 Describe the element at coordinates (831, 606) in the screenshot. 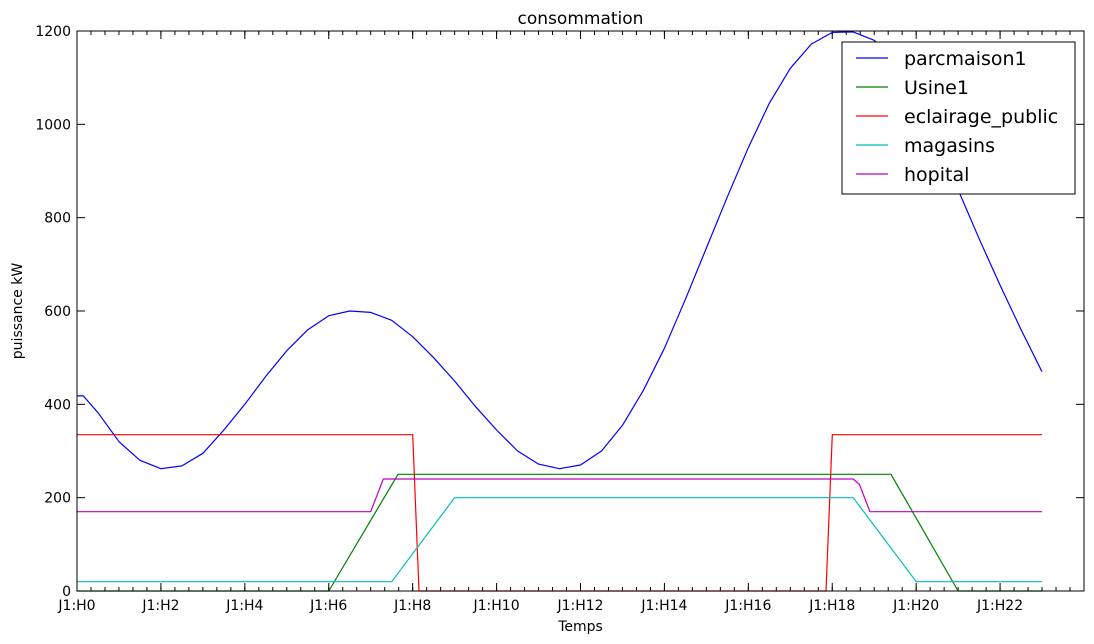

I see `x-tick-label: J1:H18` at that location.